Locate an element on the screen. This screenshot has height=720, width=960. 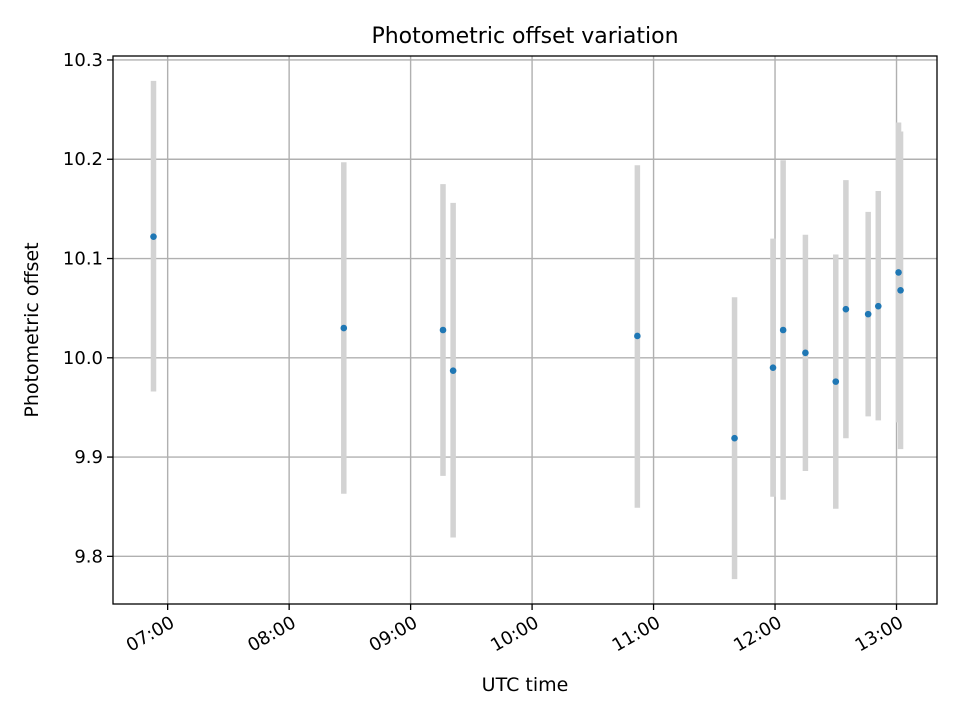
y-axis: 9.8 9.9 10.0 10.1 10.2 10.3 is located at coordinates (88, 308).